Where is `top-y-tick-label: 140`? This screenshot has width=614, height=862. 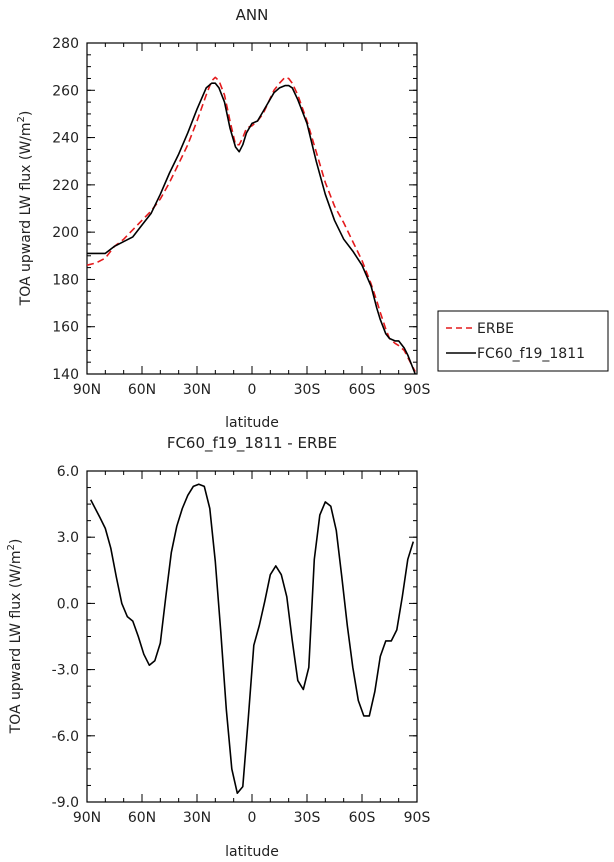
top-y-tick-label: 140 is located at coordinates (65, 375).